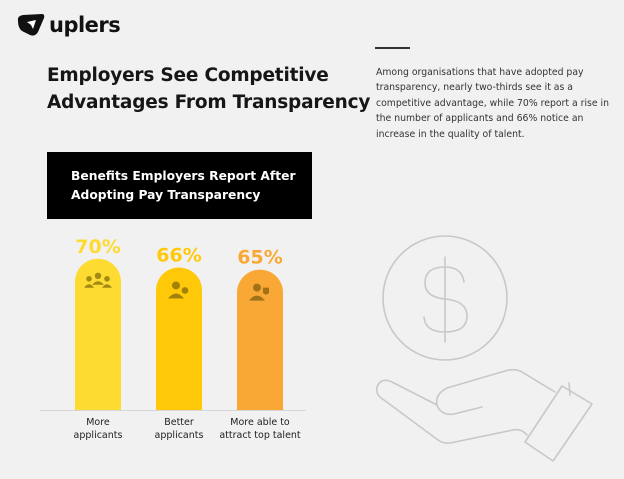 Image resolution: width=624 pixels, height=479 pixels. What do you see at coordinates (98, 280) in the screenshot?
I see `group-icon` at bounding box center [98, 280].